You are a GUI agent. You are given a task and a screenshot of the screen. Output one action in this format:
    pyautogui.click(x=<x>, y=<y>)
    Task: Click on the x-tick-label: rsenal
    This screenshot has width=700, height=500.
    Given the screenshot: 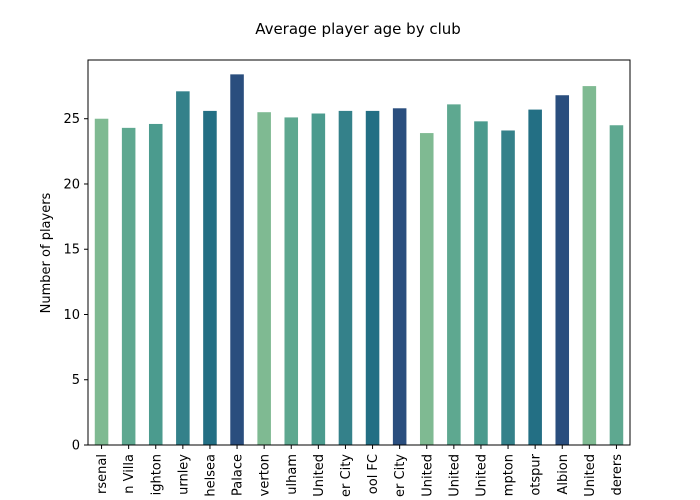 What is the action you would take?
    pyautogui.click(x=102, y=474)
    